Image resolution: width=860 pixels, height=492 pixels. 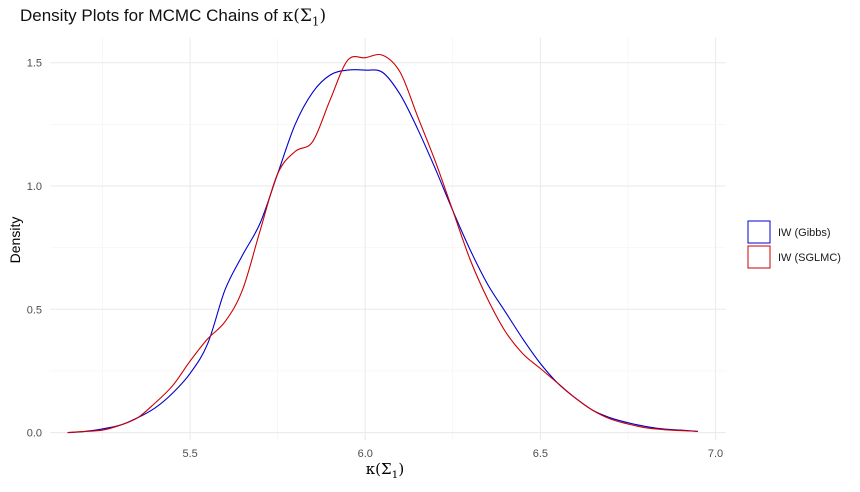 I want to click on legend-label: IW (Gibbs), so click(x=804, y=233).